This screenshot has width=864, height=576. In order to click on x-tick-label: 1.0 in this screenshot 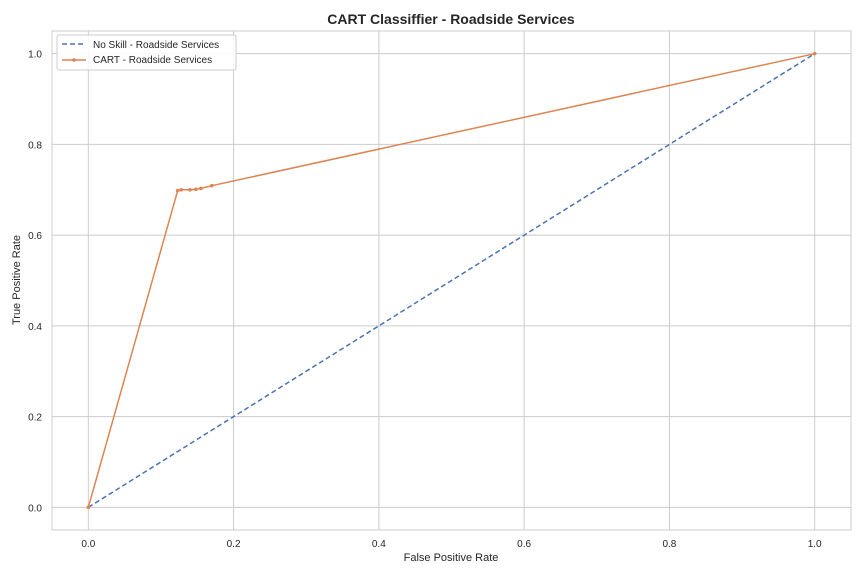, I will do `click(815, 544)`.